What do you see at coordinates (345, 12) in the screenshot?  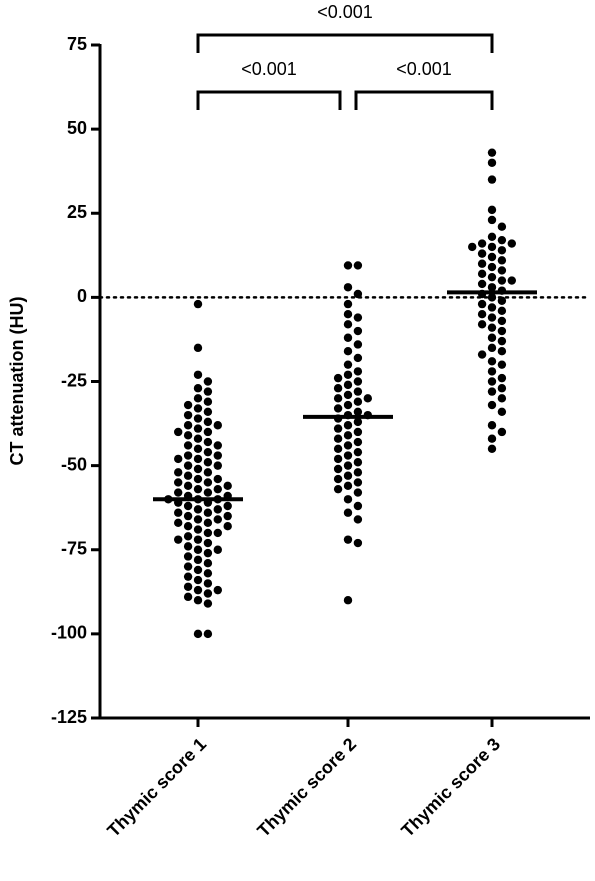 I see `significance-label: <0.001` at bounding box center [345, 12].